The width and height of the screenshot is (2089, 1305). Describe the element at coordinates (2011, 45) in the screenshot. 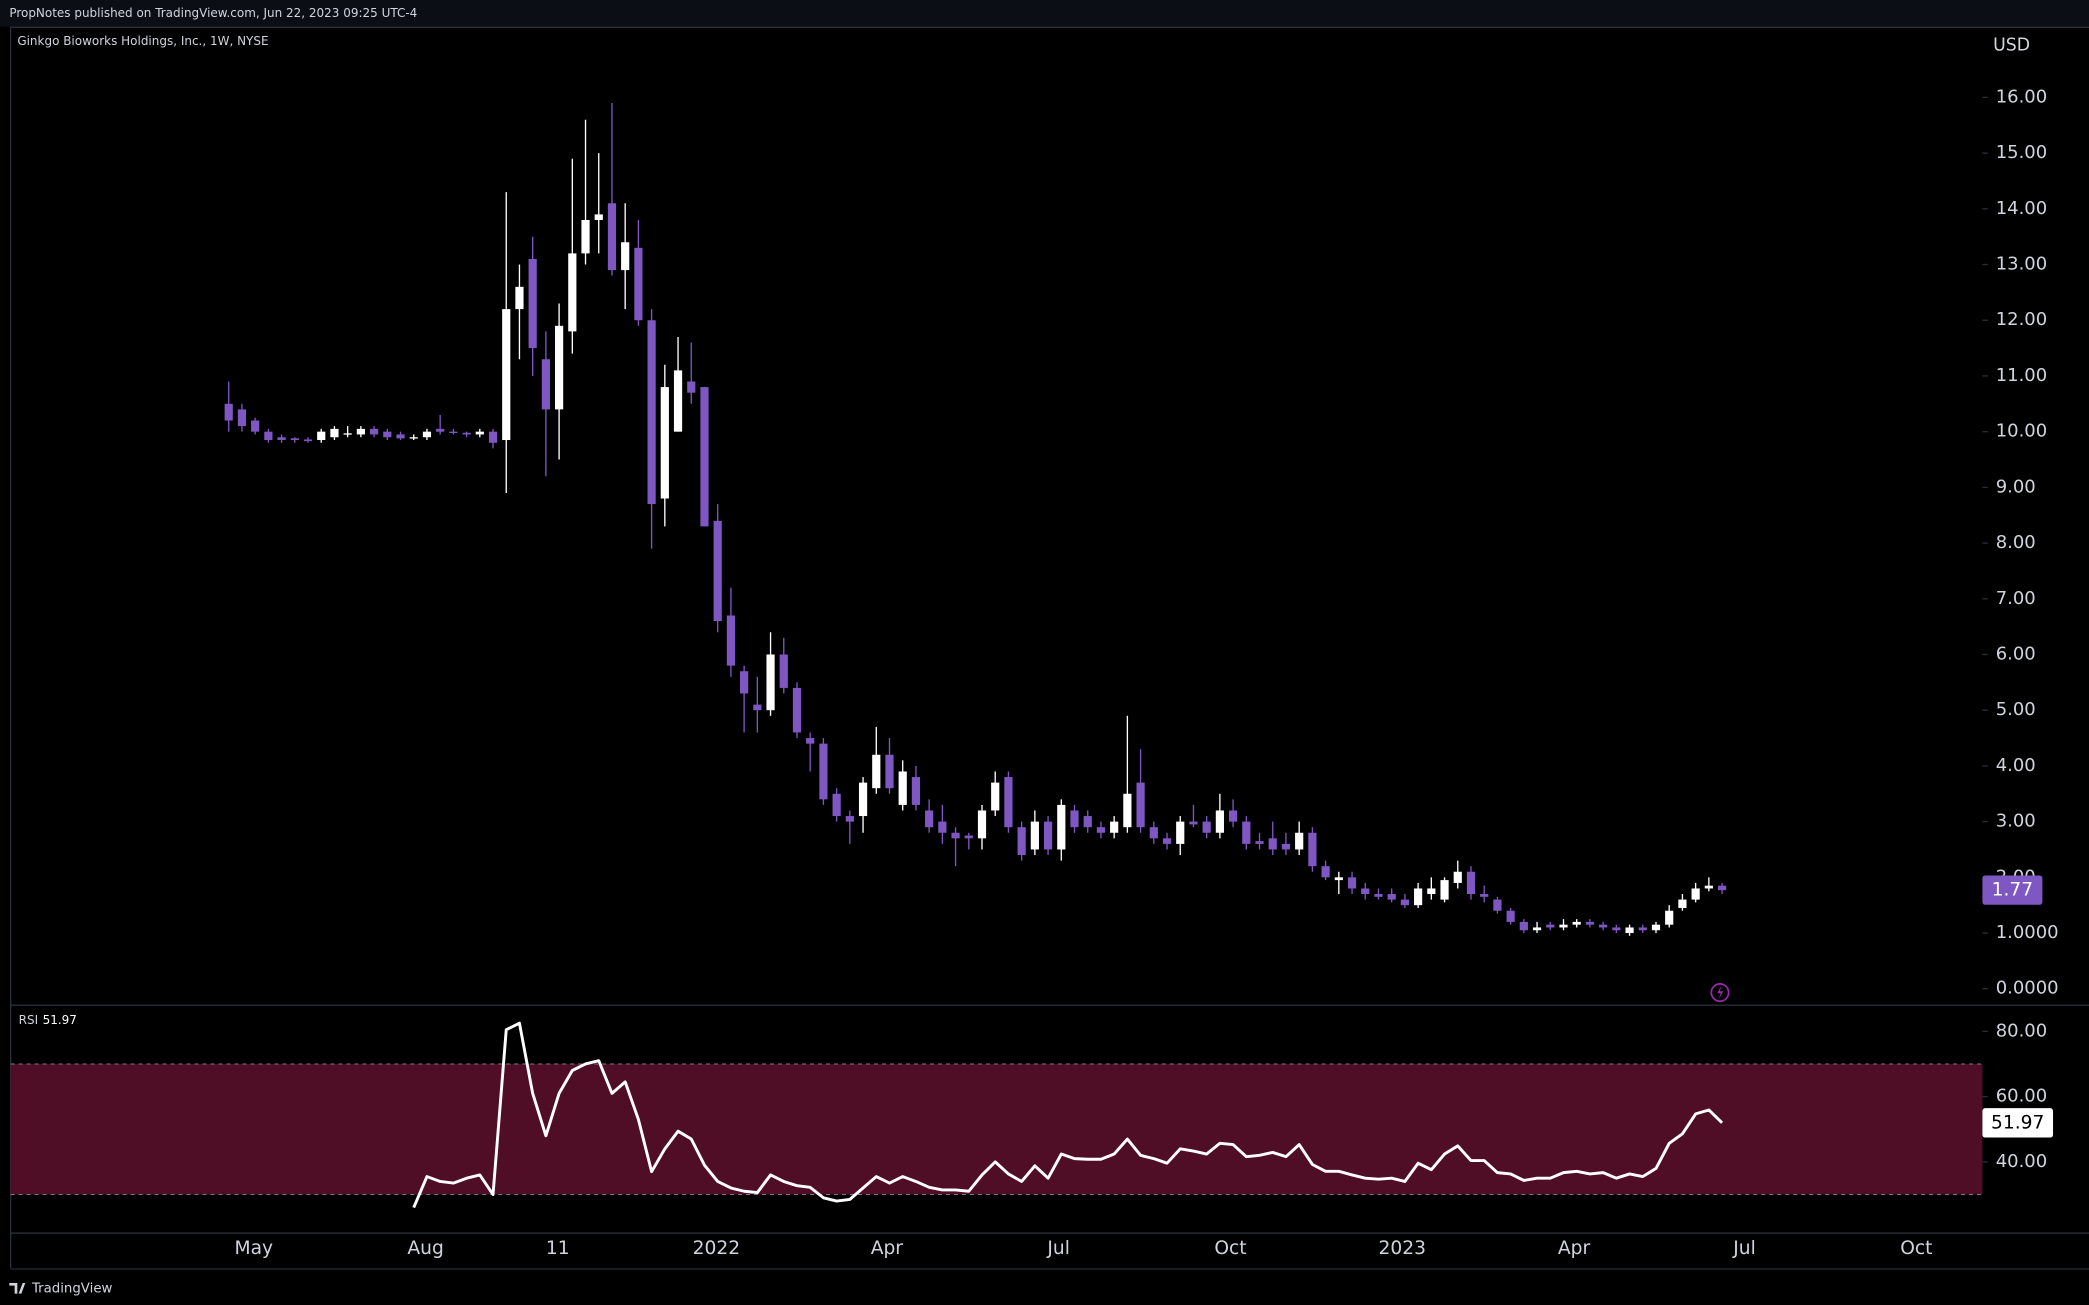

I see `currency-label: USD` at that location.